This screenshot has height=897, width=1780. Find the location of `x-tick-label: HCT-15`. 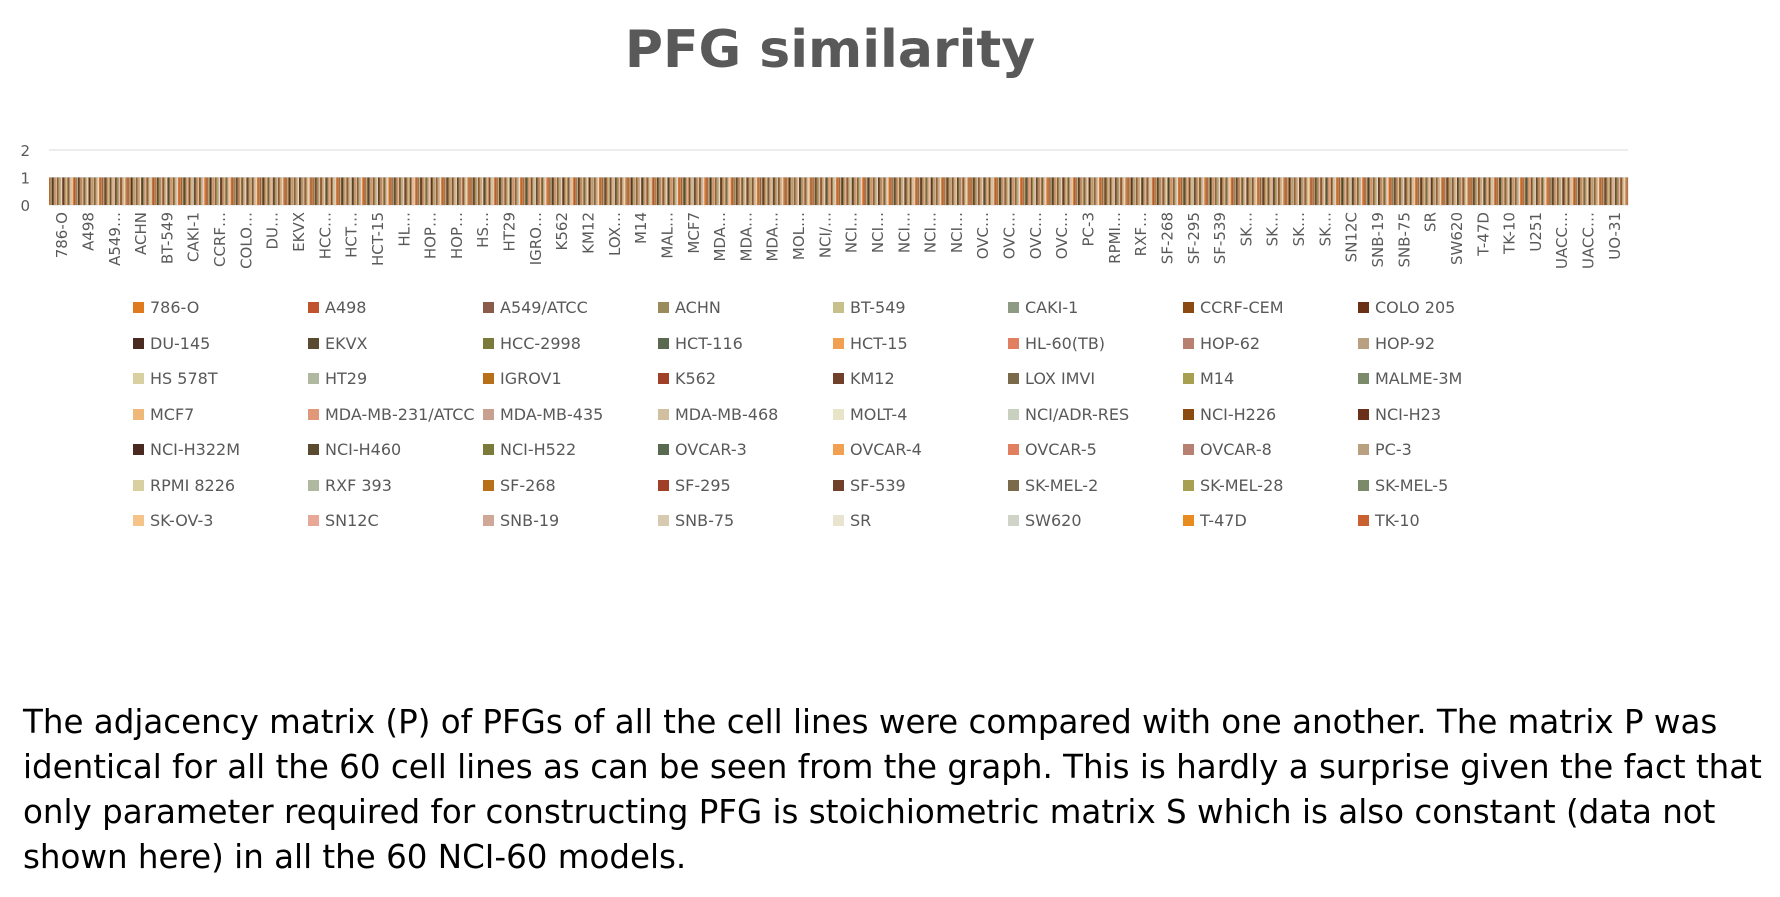

x-tick-label: HCT-15 is located at coordinates (378, 239).